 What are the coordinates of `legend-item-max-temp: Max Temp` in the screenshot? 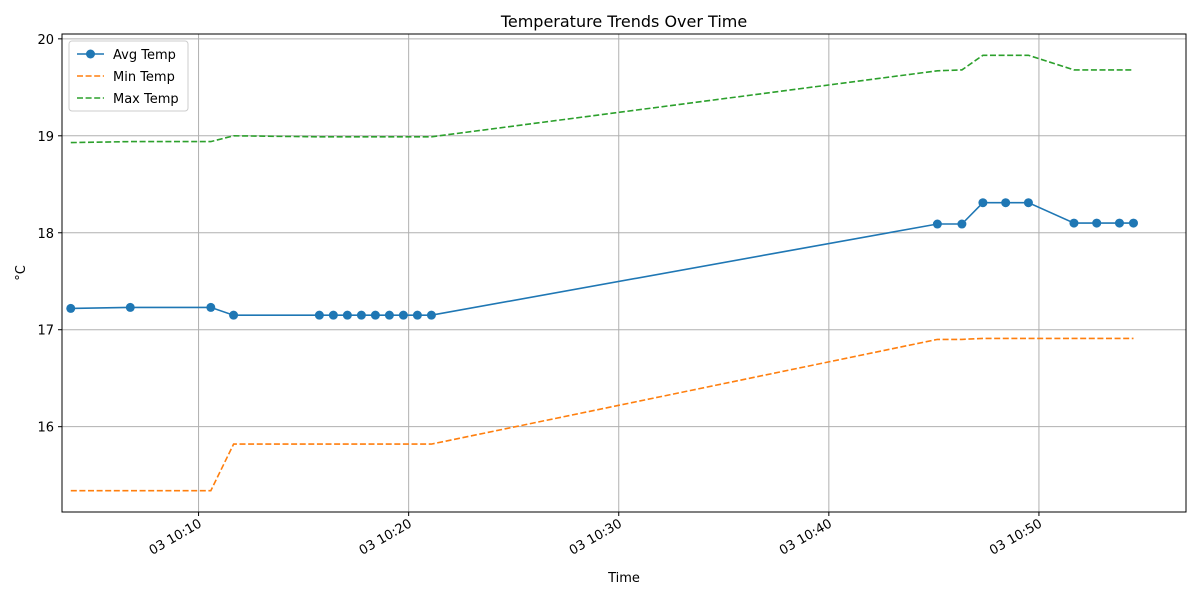 It's located at (128, 99).